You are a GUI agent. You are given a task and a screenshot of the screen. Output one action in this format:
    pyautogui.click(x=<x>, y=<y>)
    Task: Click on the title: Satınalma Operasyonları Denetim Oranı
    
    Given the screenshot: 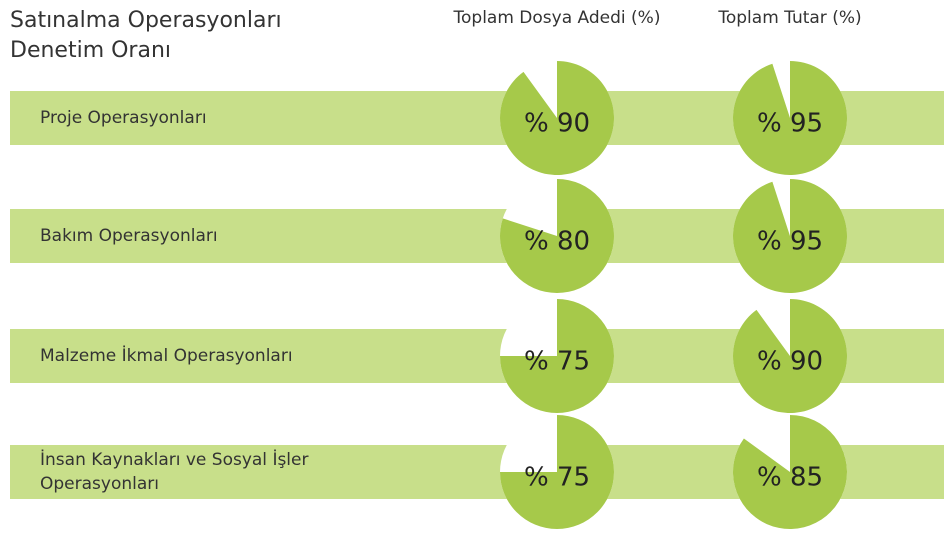 What is the action you would take?
    pyautogui.click(x=146, y=35)
    